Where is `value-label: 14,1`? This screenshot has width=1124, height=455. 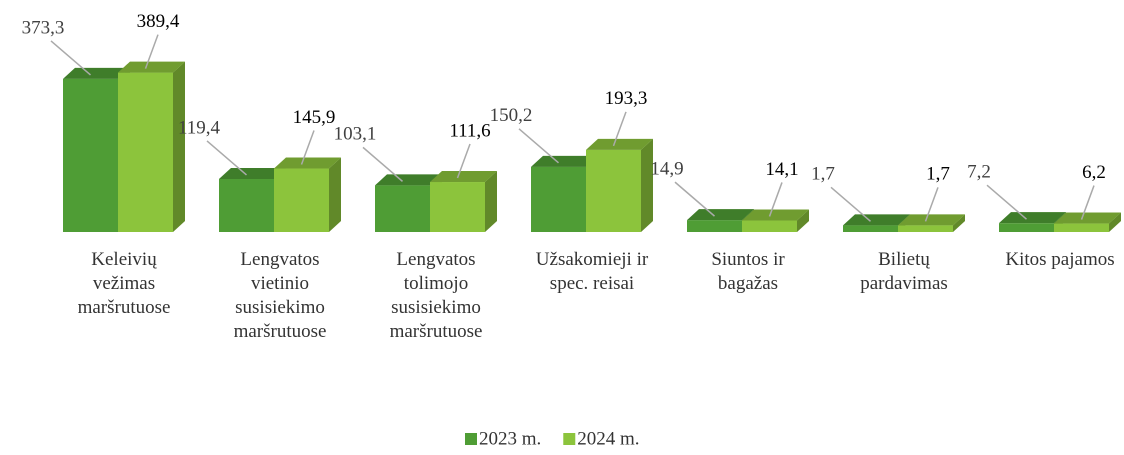
value-label: 14,1 is located at coordinates (781, 169).